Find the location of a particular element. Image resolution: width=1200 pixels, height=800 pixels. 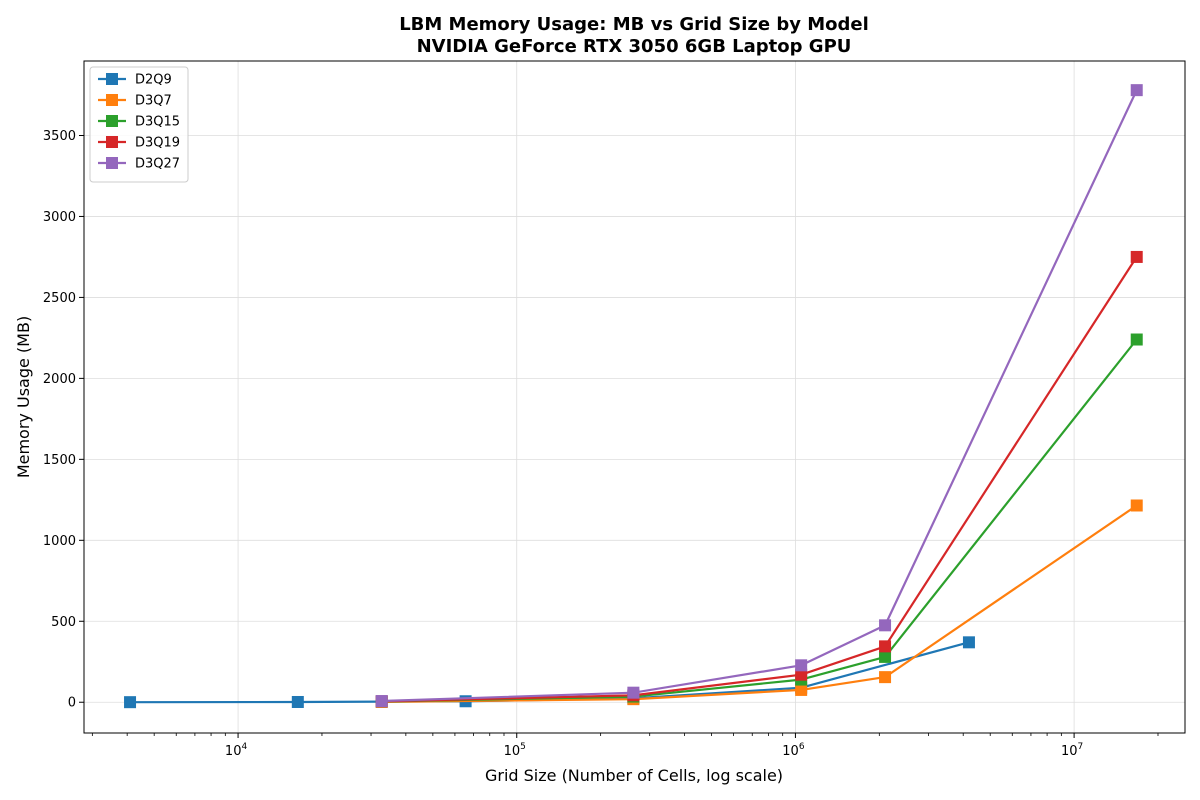

legend: D2Q9 D3Q7 D3Q15 D3Q19 D3Q27 is located at coordinates (139, 124).